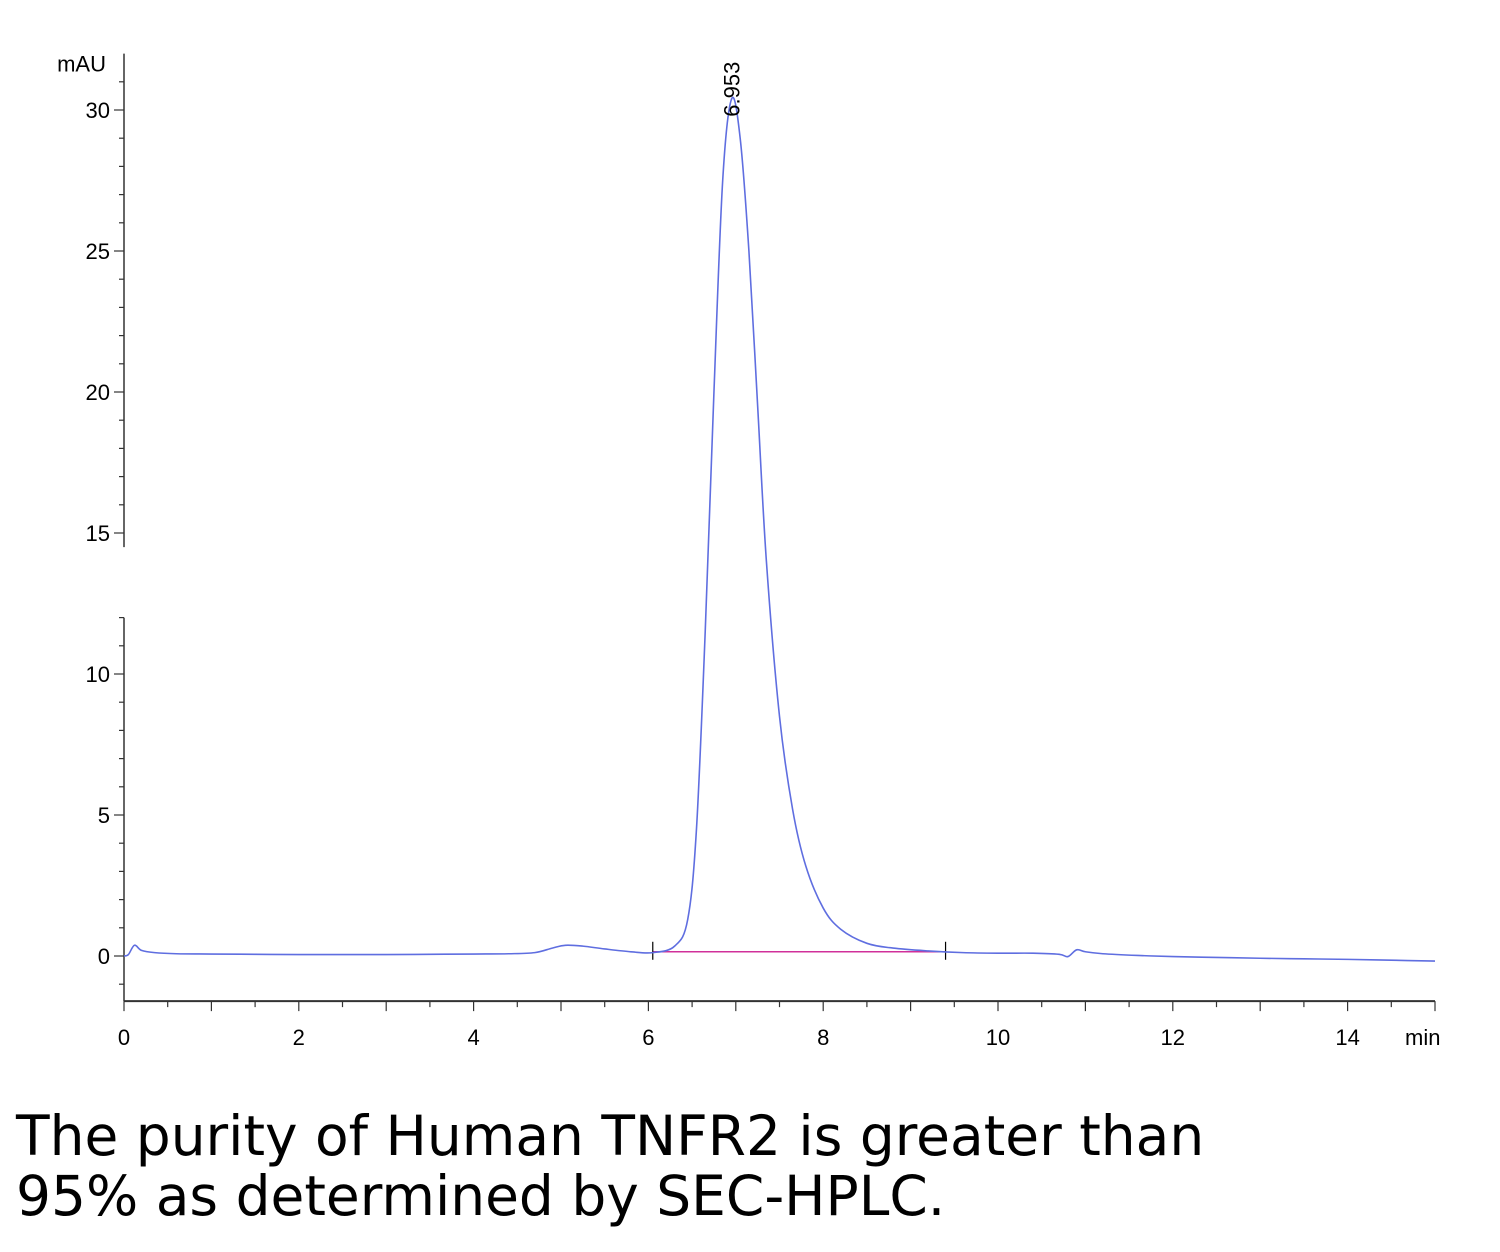  I want to click on y-tick-label: 5, so click(104, 815).